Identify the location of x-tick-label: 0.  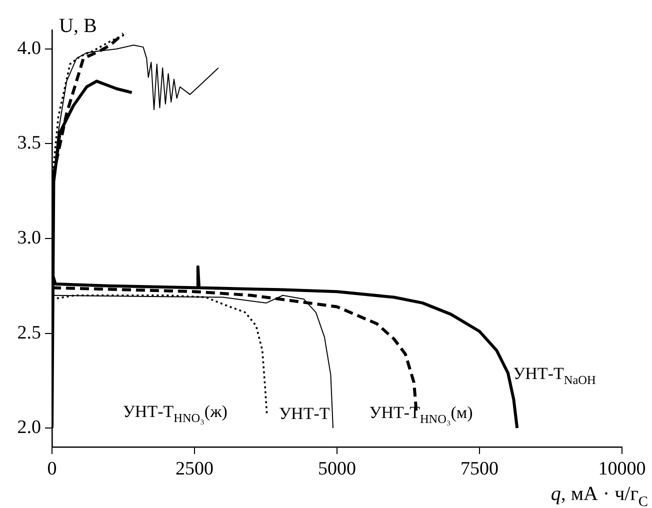
(52, 469).